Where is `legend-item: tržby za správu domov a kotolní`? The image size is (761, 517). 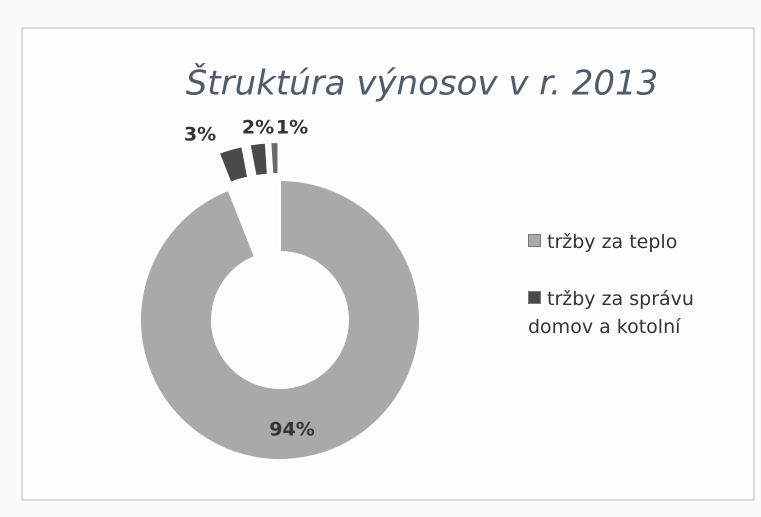
legend-item: tržby za správu domov a kotolní is located at coordinates (623, 313).